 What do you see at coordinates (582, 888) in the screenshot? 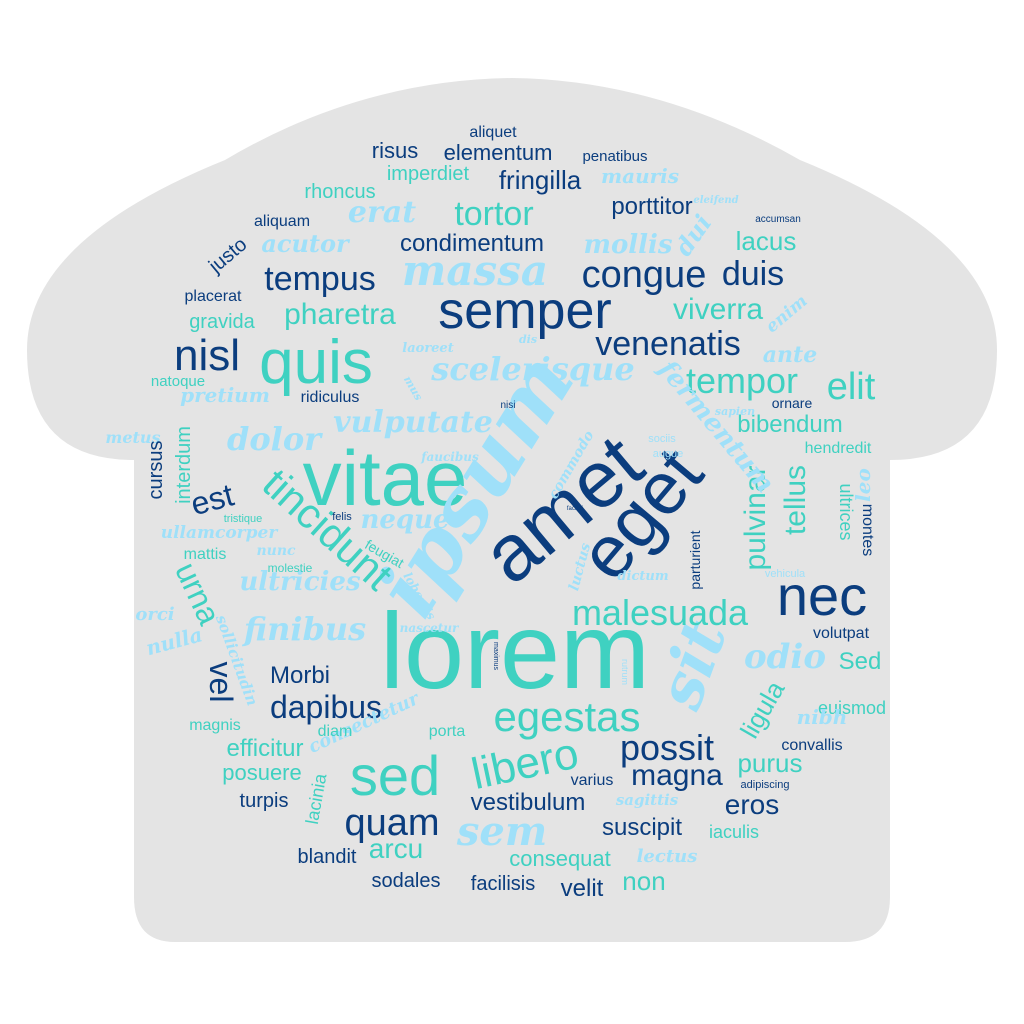
I see `word-velit: velit` at bounding box center [582, 888].